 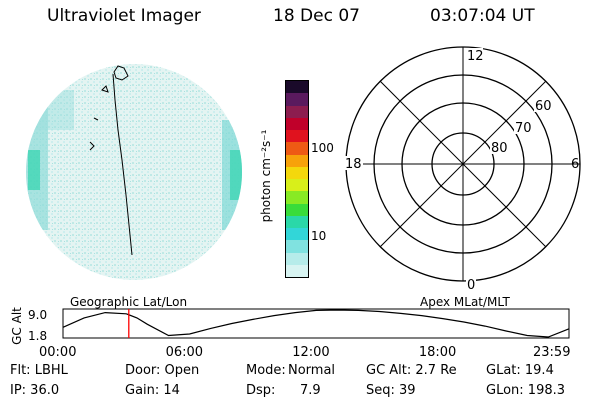 What do you see at coordinates (499, 148) in the screenshot?
I see `lat-label-80: 80` at bounding box center [499, 148].